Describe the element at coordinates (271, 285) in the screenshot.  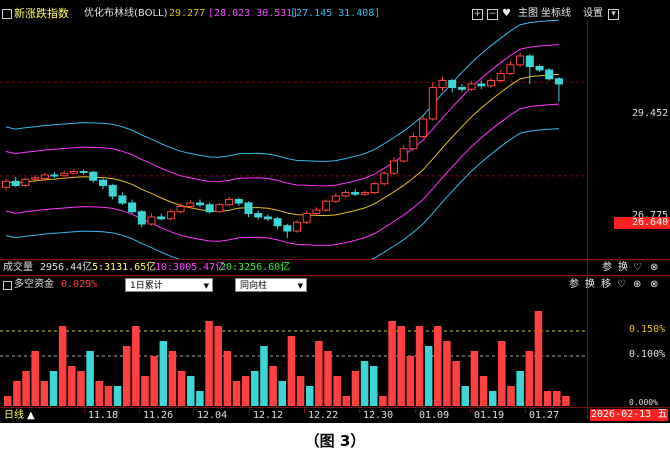
I see `mode-select: 同向柱 ▼` at that location.